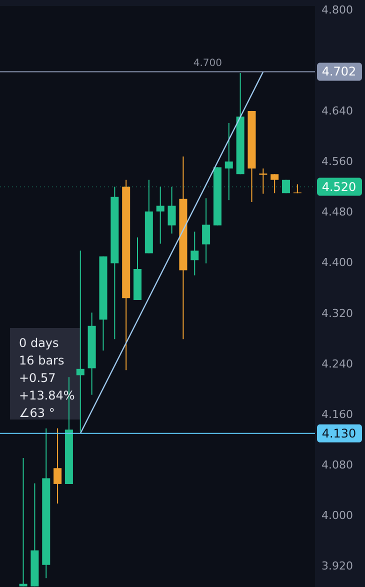 The height and width of the screenshot is (587, 365). I want to click on annotation: 0 days, so click(39, 343).